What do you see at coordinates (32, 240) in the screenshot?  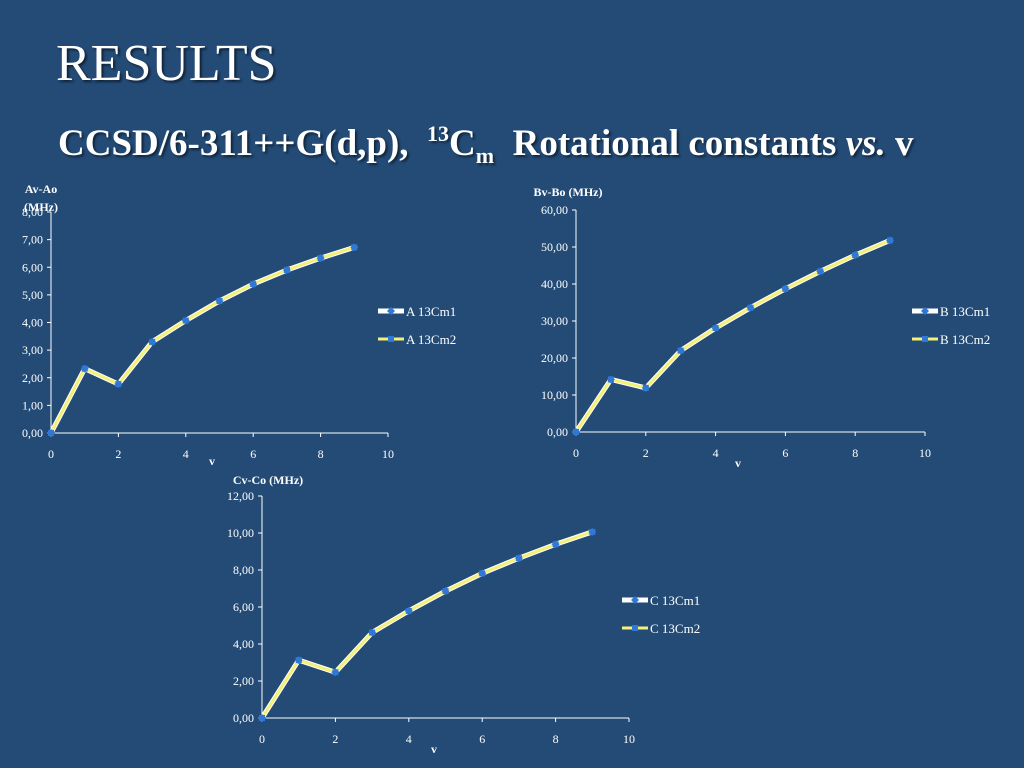 I see `y-tick-label: 7,00` at bounding box center [32, 240].